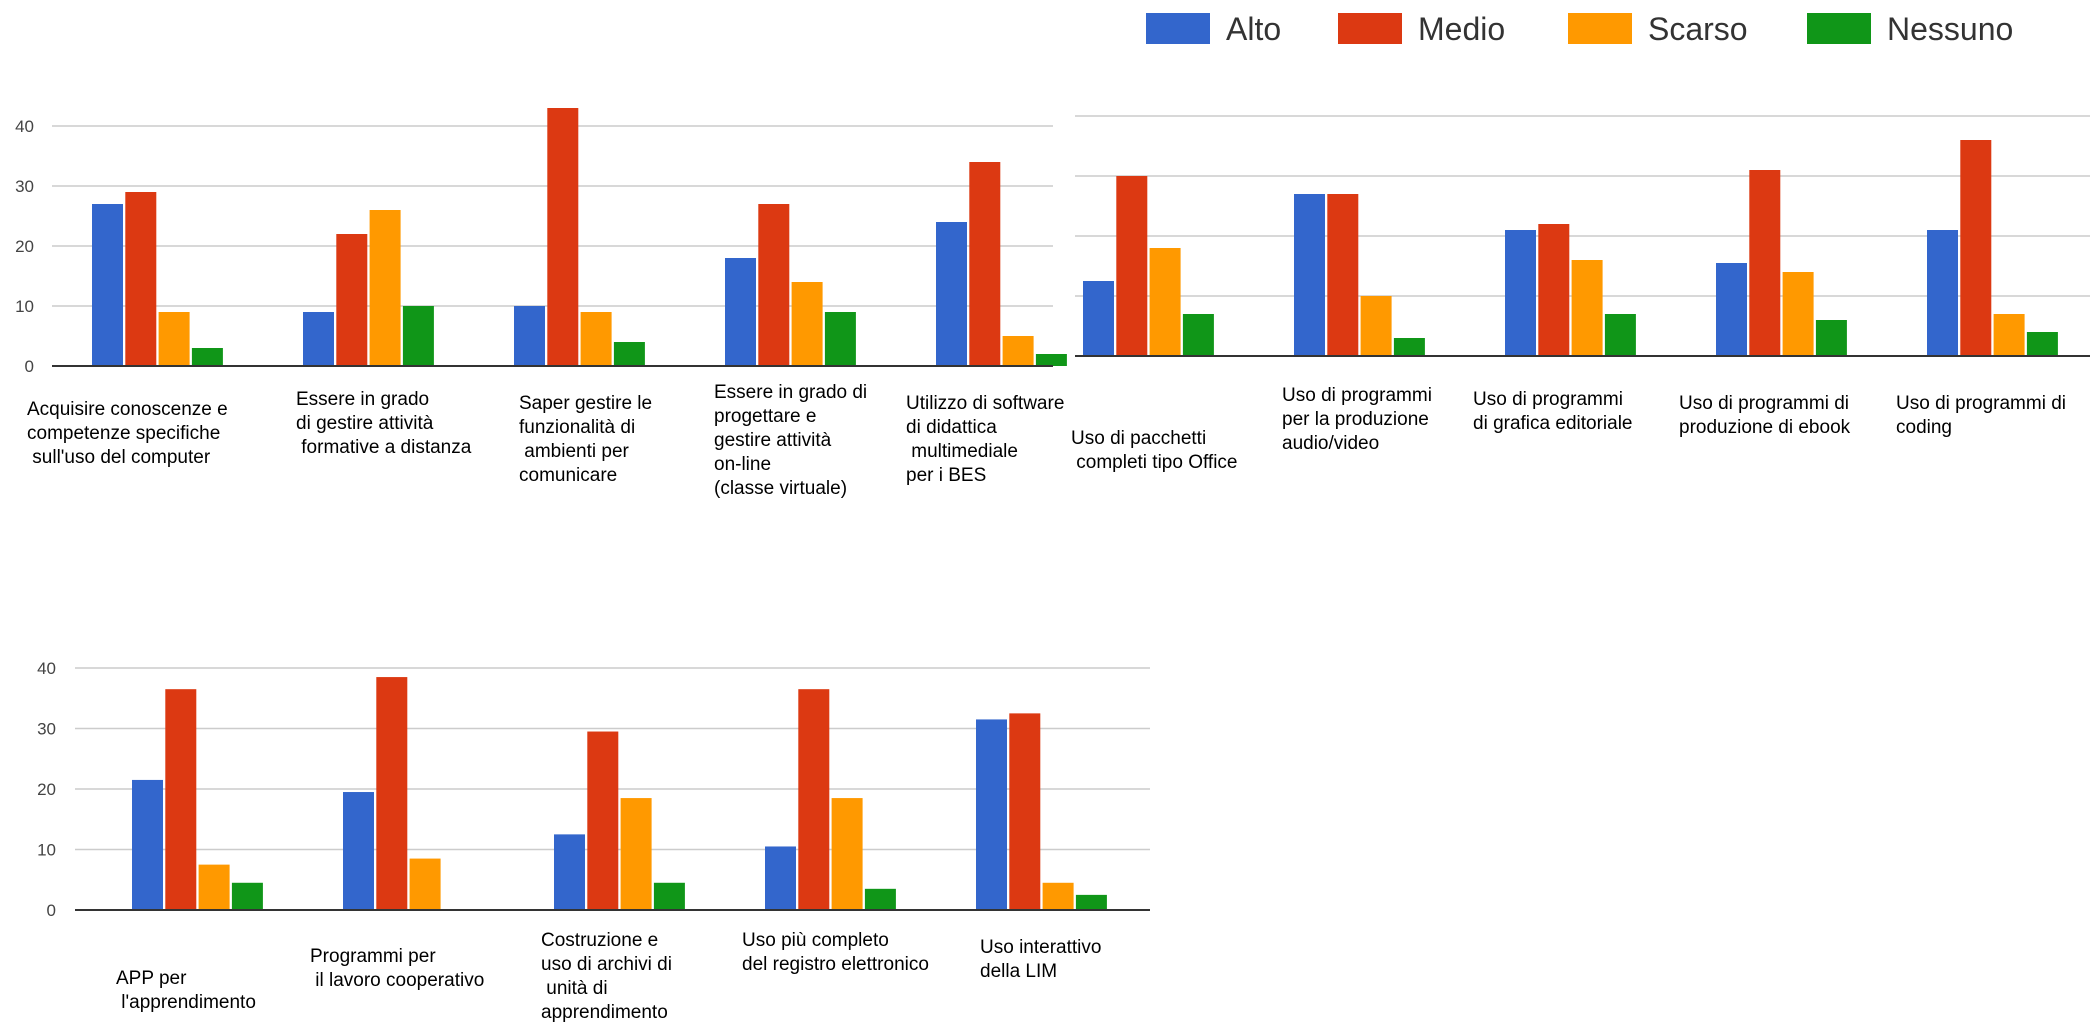 The height and width of the screenshot is (1025, 2090). I want to click on chart2-category-label: Uso di programmi di produzione di ebook, so click(1765, 415).